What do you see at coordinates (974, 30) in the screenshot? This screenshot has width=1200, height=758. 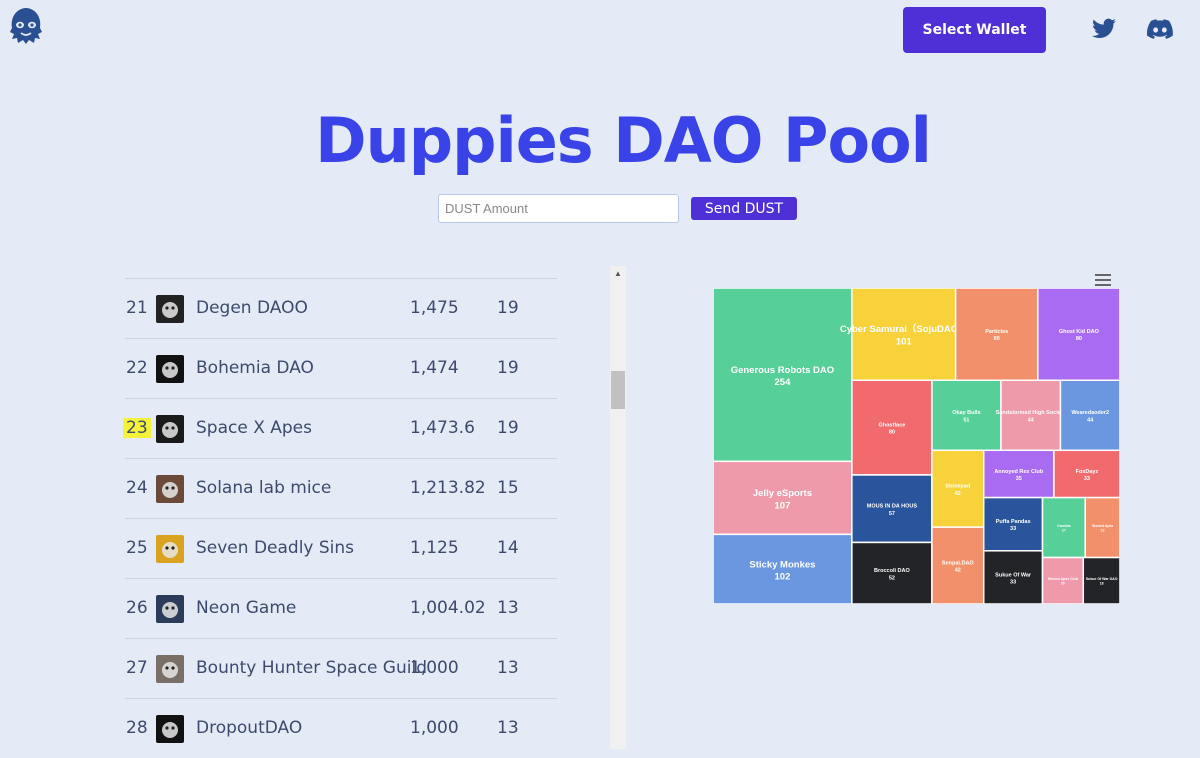 I see `select-wallet-button: Select Wallet` at bounding box center [974, 30].